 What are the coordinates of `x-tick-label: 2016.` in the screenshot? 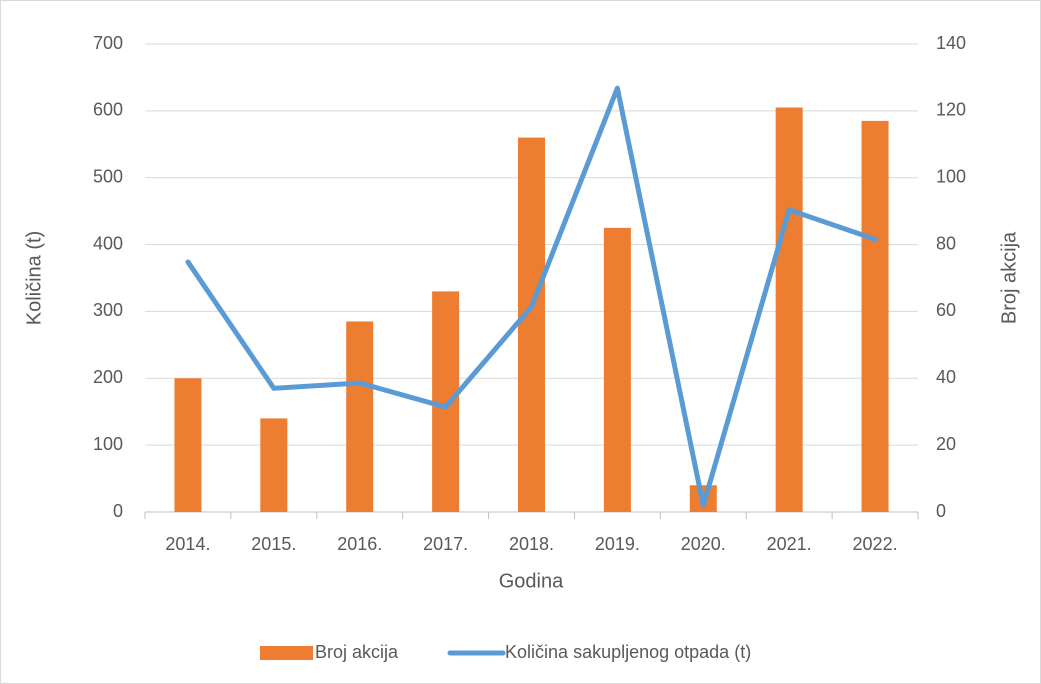 It's located at (359, 544).